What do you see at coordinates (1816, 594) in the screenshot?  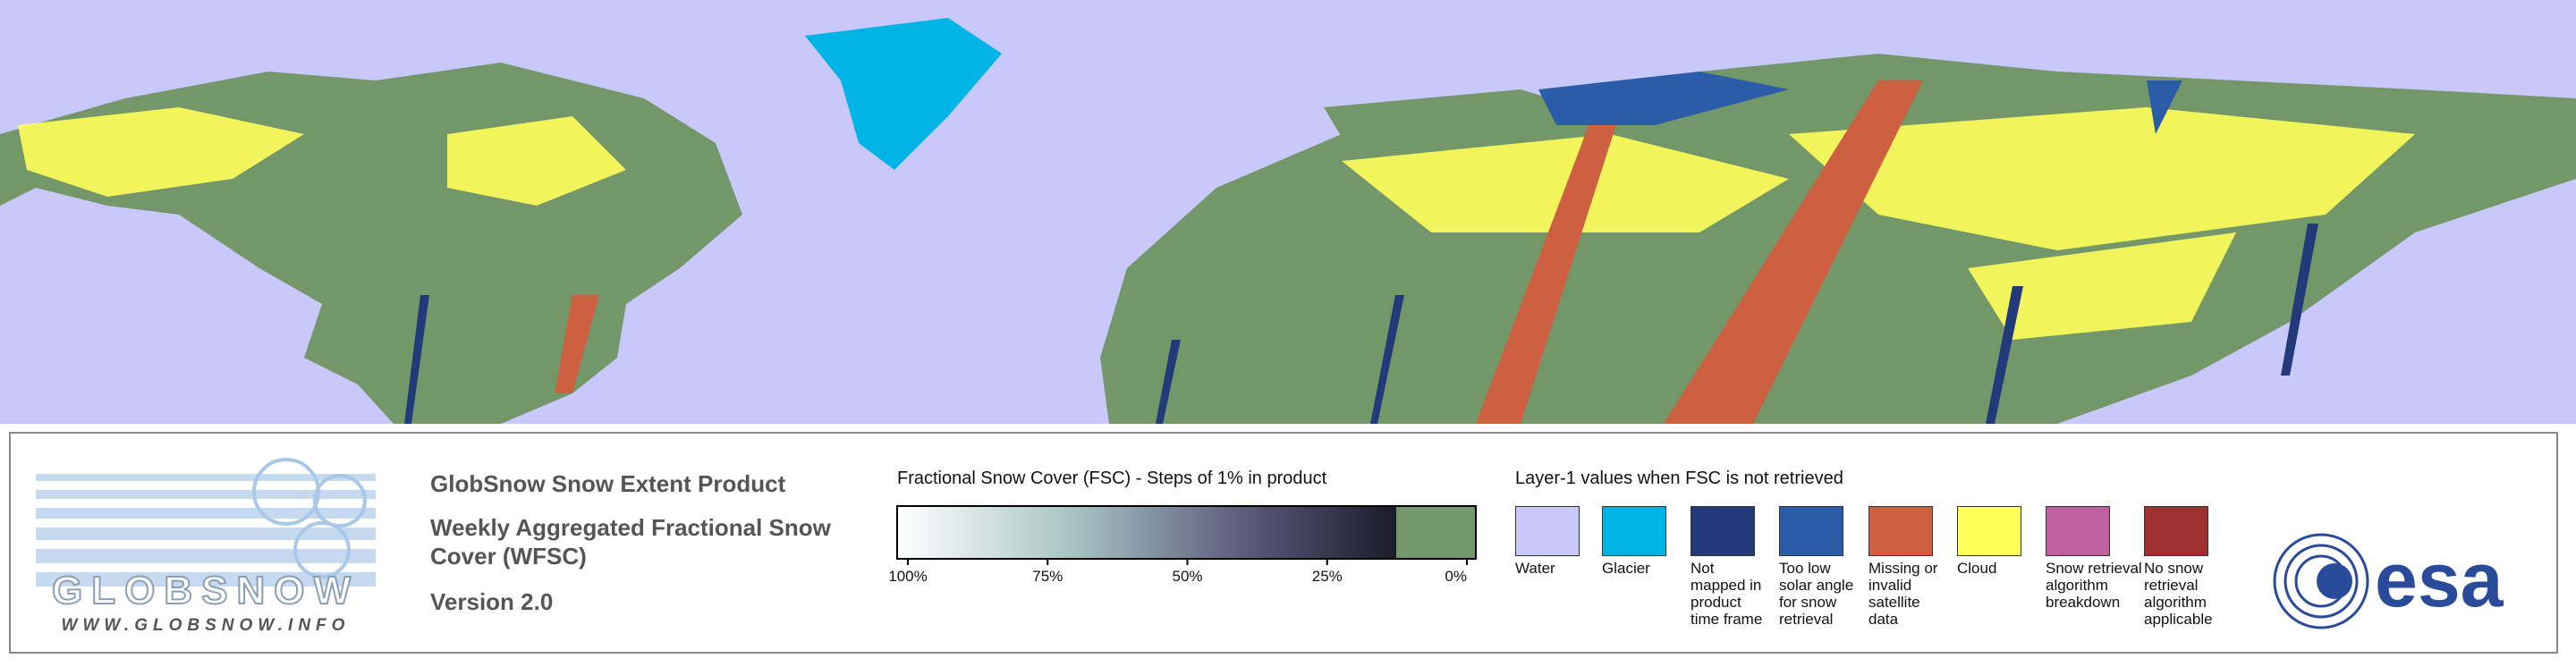 I see `class-label: Too low solar angle for snow retrieval` at bounding box center [1816, 594].